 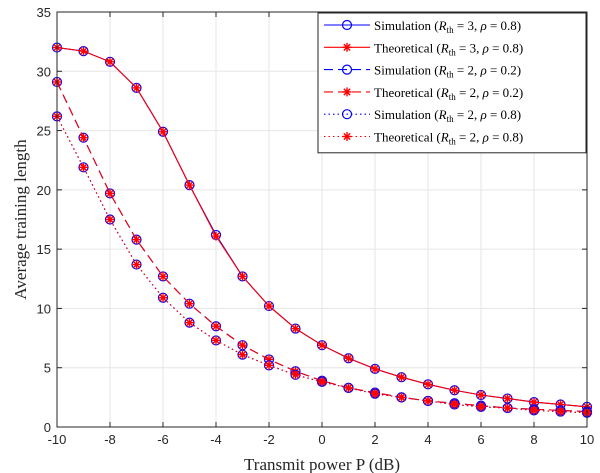 I want to click on x-tick-label: 2, so click(x=374, y=439).